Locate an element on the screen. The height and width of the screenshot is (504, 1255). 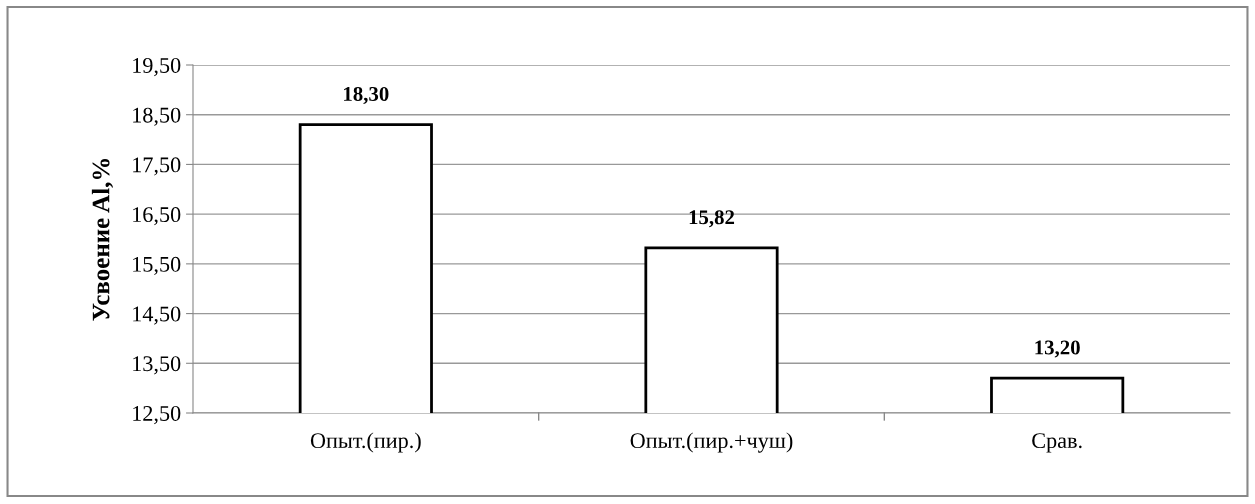
y-tick-label: 16,50 is located at coordinates (157, 216).